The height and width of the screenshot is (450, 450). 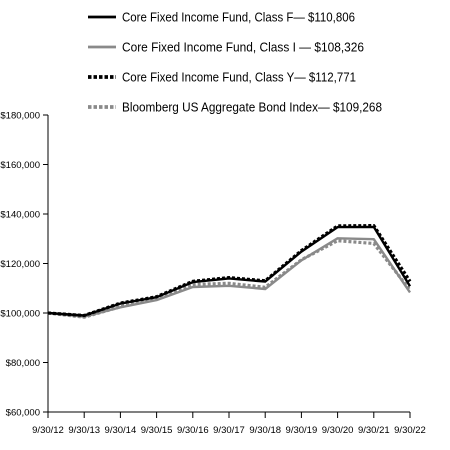 What do you see at coordinates (20, 116) in the screenshot?
I see `y-tick-label: $180,000` at bounding box center [20, 116].